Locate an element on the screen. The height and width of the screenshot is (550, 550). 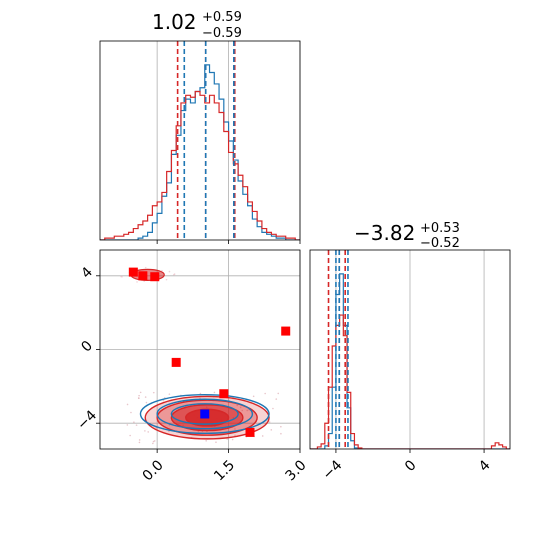
title-param-1-value: 1.02 is located at coordinates (174, 22).